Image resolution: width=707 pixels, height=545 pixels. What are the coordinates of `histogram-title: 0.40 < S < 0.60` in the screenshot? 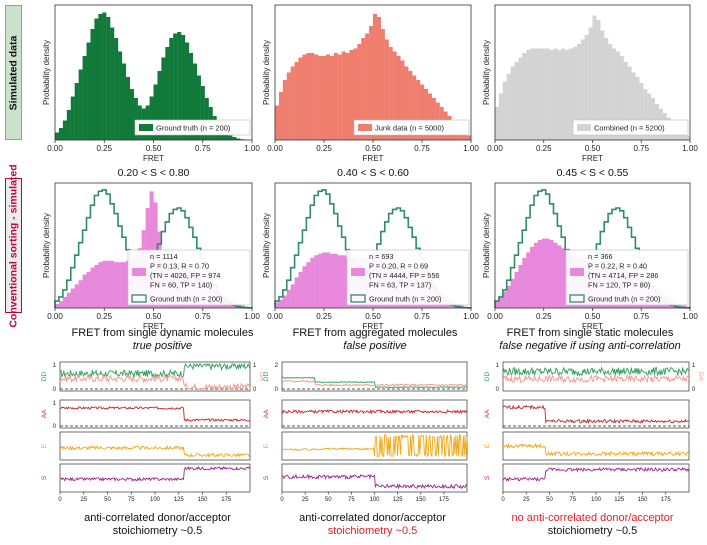 It's located at (373, 173).